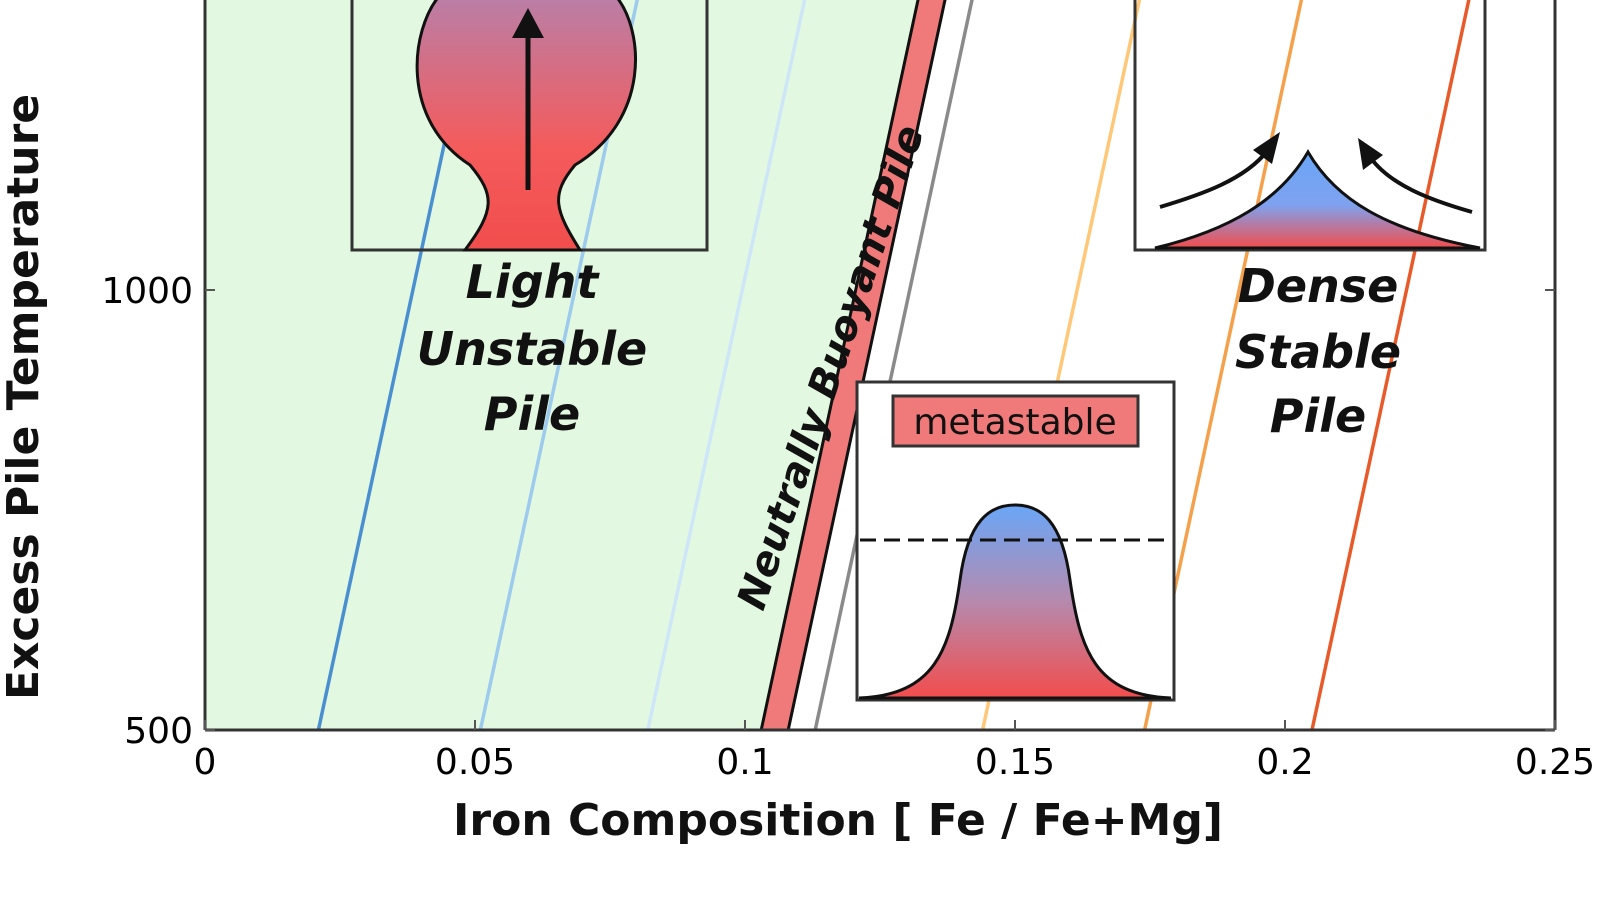 This screenshot has height=900, width=1600. I want to click on y-tick-label: 500, so click(158, 731).